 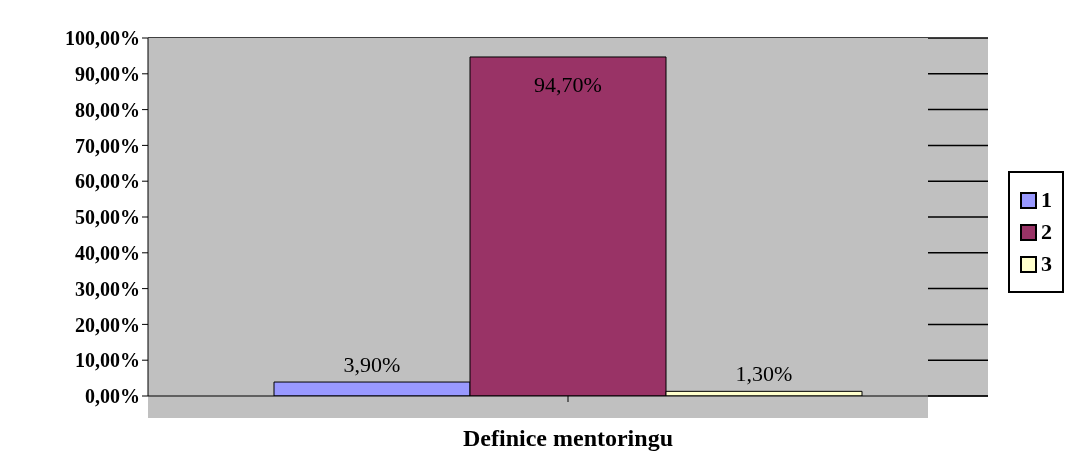 What do you see at coordinates (102, 38) in the screenshot?
I see `y-tick-label: 100,00%` at bounding box center [102, 38].